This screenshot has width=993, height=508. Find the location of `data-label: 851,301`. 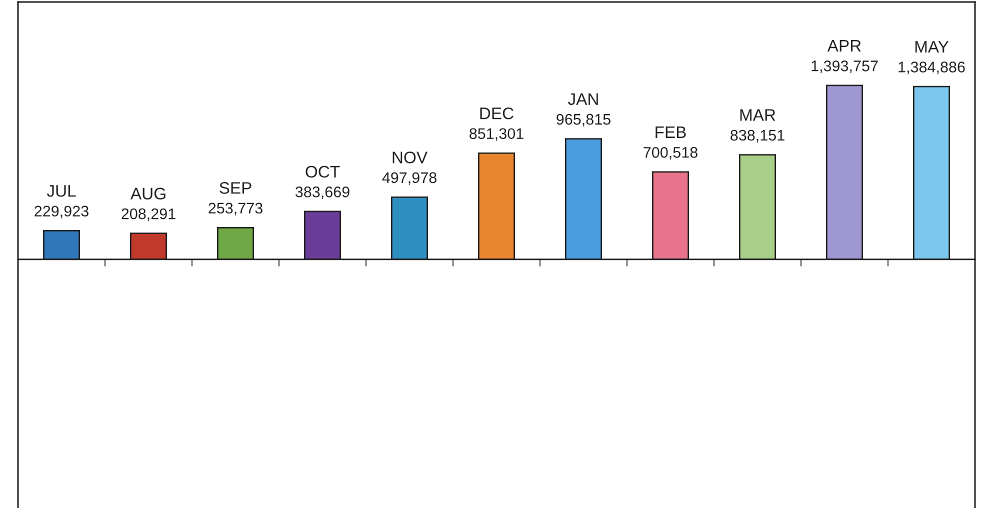

data-label: 851,301 is located at coordinates (497, 134).